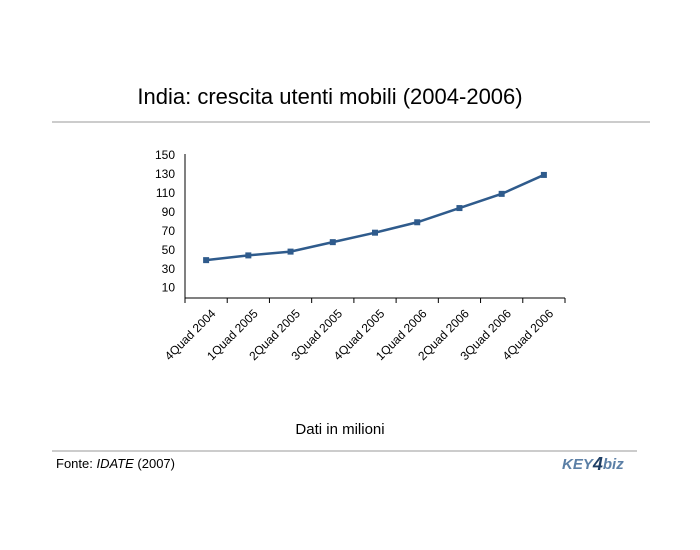 This screenshot has height=550, width=700. What do you see at coordinates (578, 464) in the screenshot?
I see `logo-left: KEY` at bounding box center [578, 464].